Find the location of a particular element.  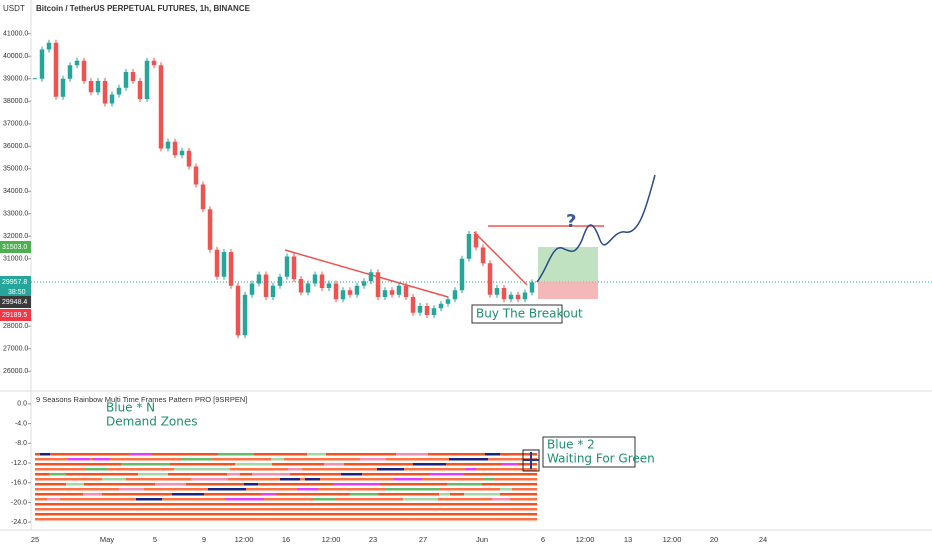

projection-path is located at coordinates (596, 228).